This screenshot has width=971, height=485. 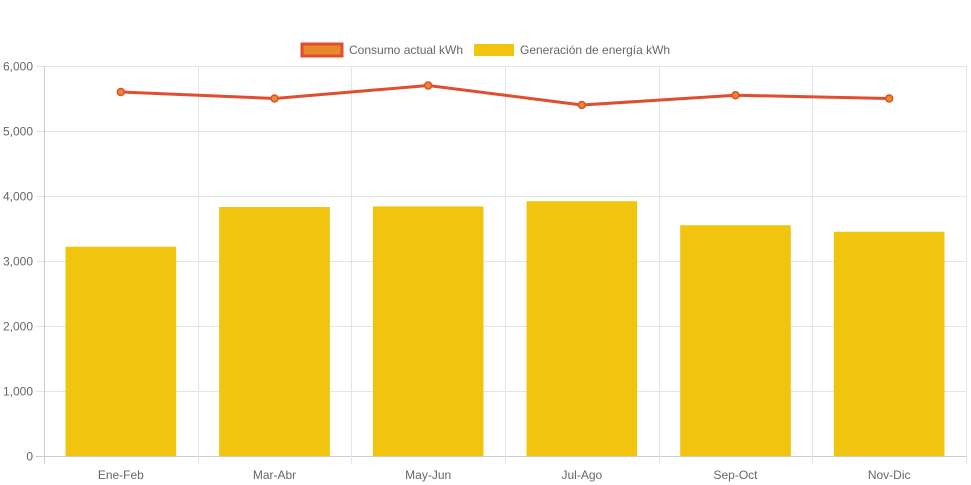 What do you see at coordinates (18, 67) in the screenshot?
I see `y-tick-label: 6,000` at bounding box center [18, 67].